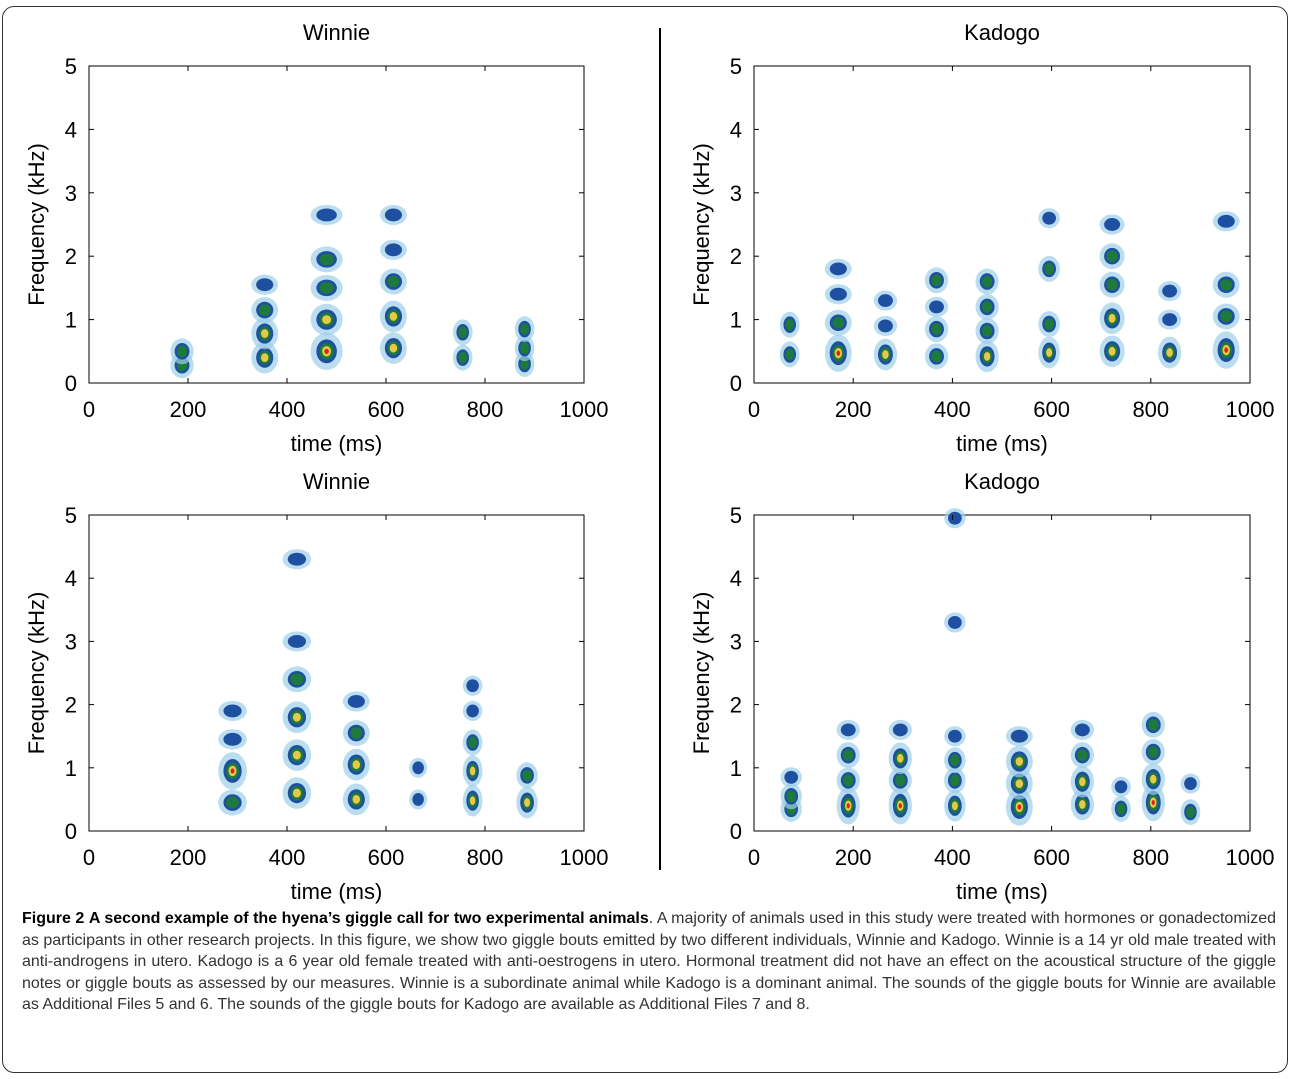 Image resolution: width=1293 pixels, height=1079 pixels. Describe the element at coordinates (848, 755) in the screenshot. I see `spectral-mark-bottom-right-note2-h3-l3` at that location.